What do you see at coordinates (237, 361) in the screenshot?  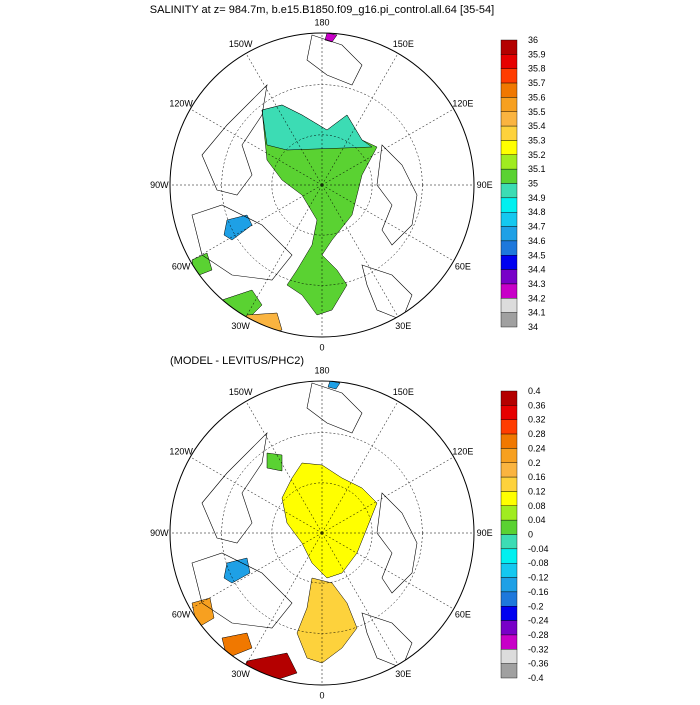 I see `panel-title: (MODEL - LEVITUS/PHC2)` at bounding box center [237, 361].